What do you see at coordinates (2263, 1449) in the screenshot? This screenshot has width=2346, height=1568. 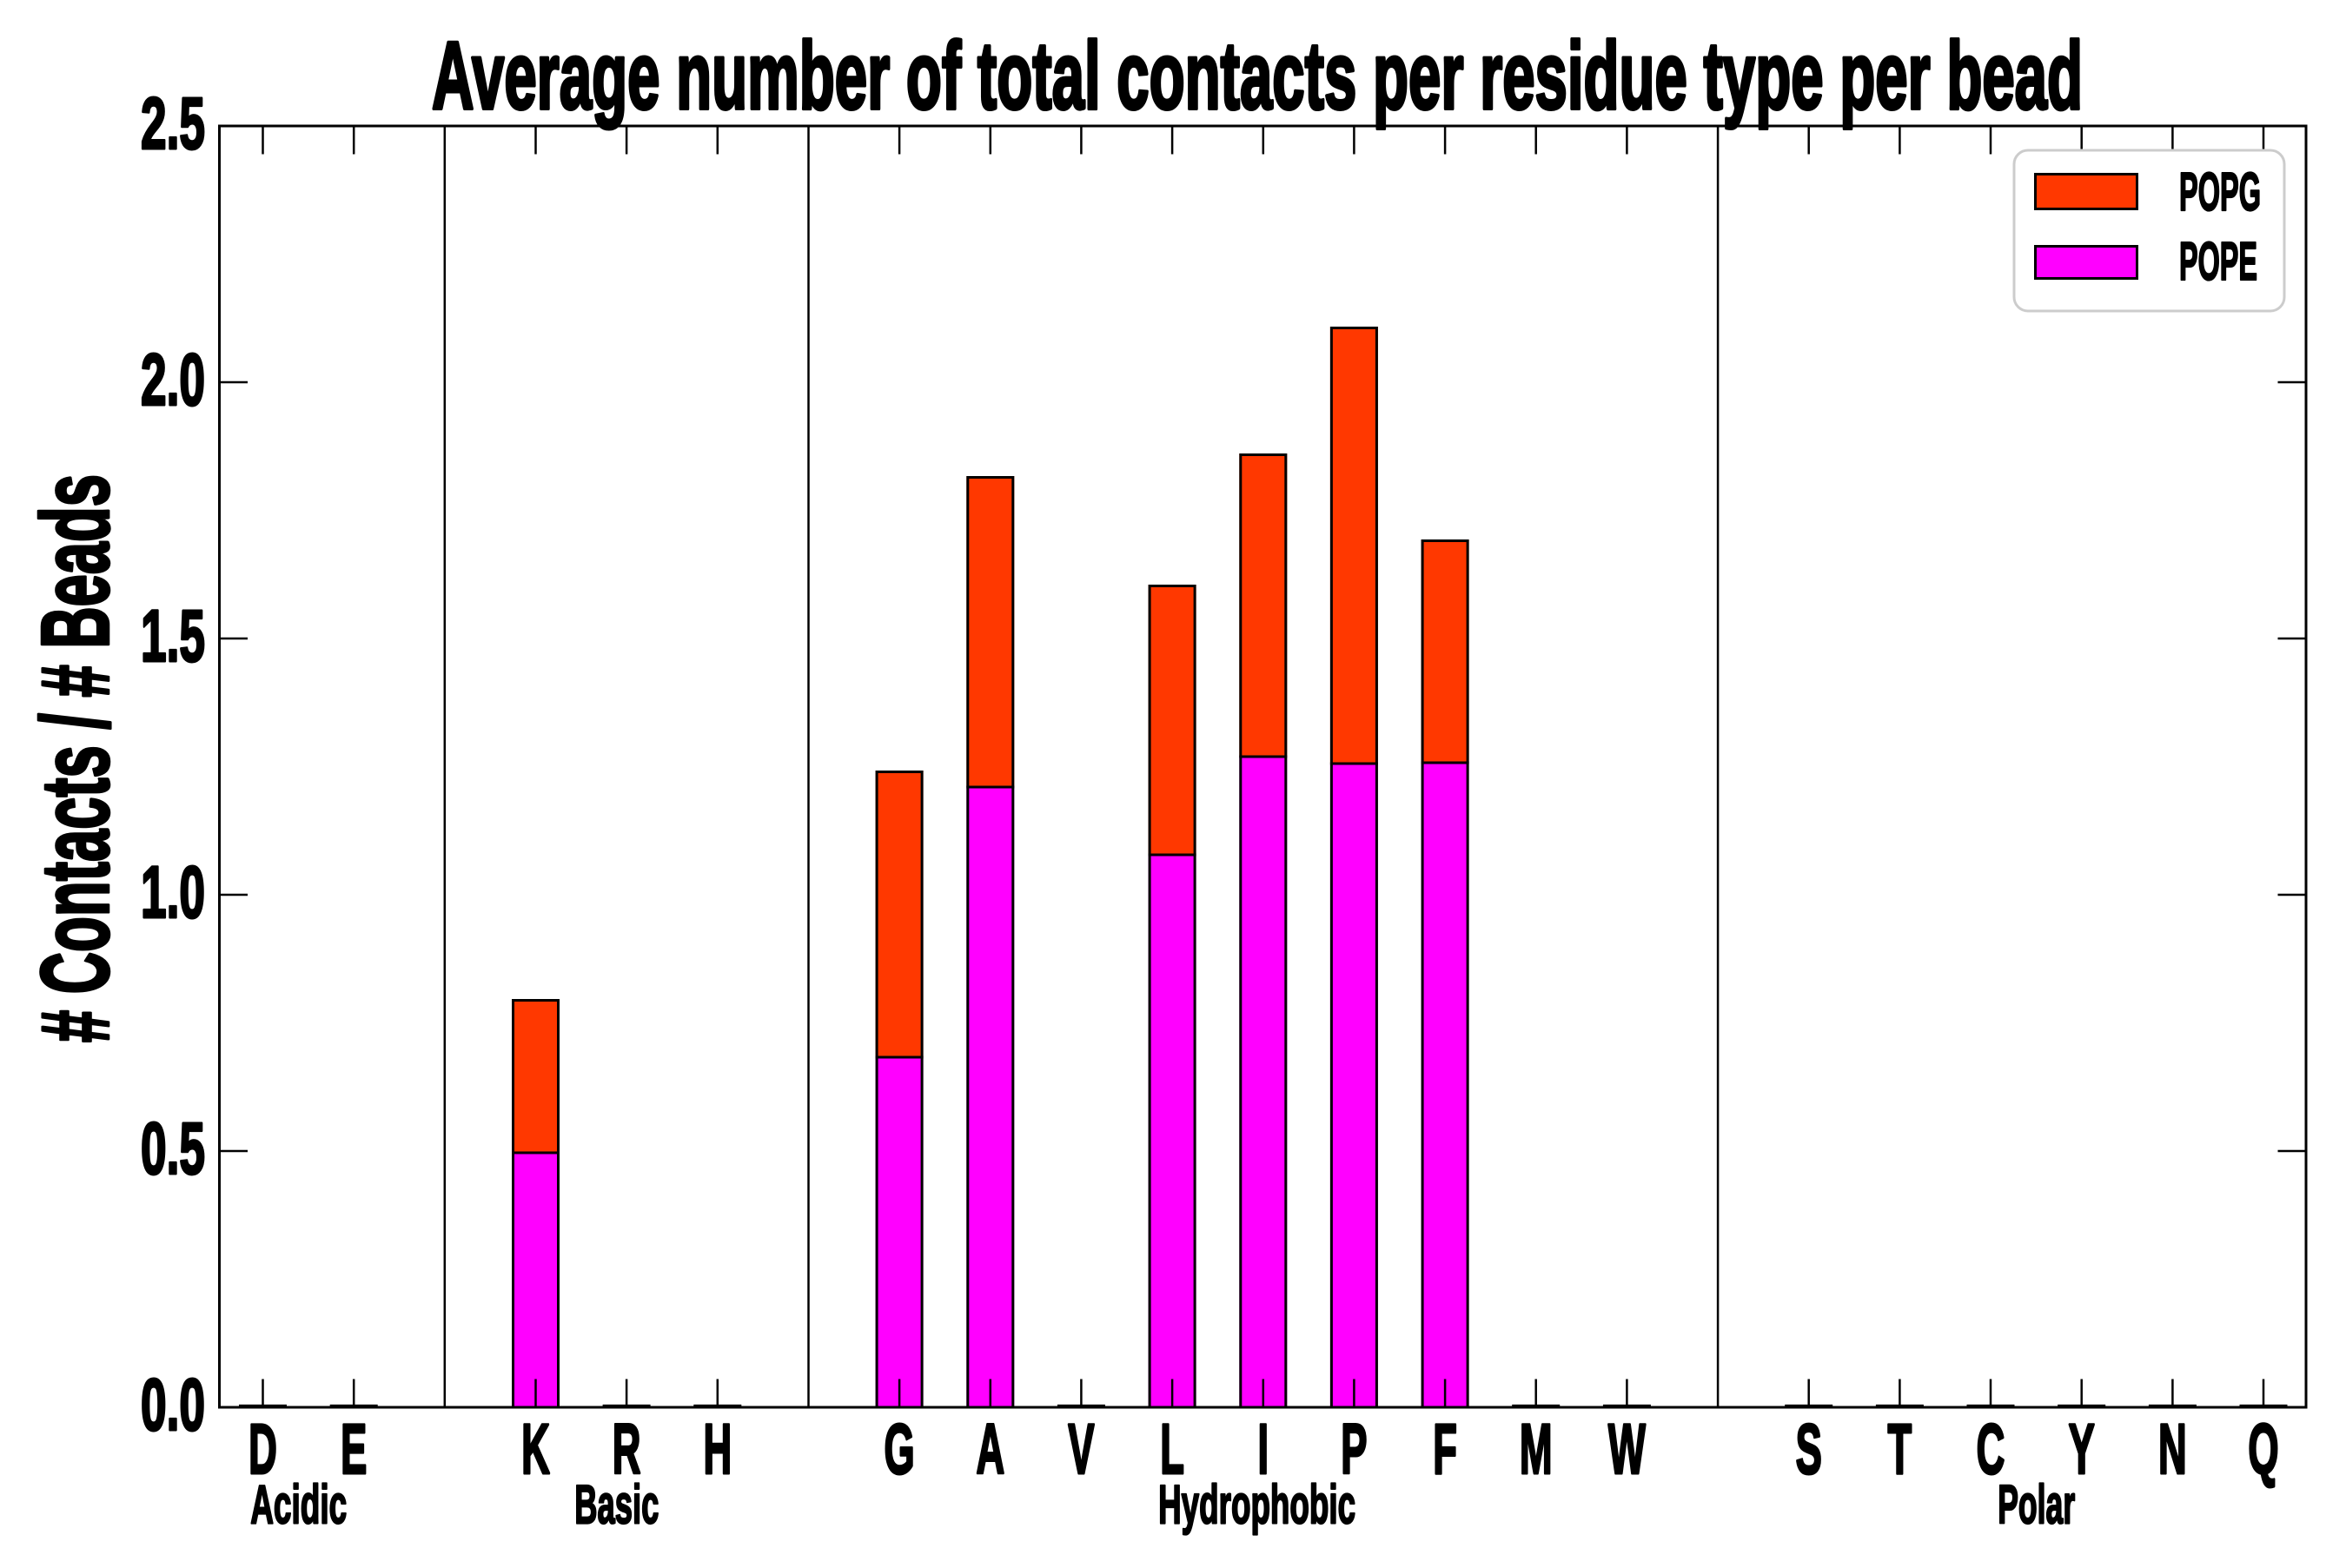 I see `svg-text: Q` at bounding box center [2263, 1449].